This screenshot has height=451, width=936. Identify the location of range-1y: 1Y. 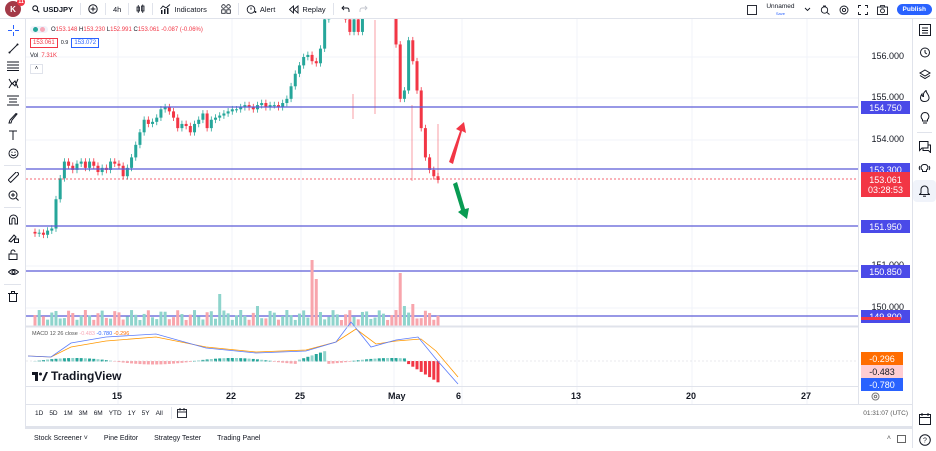
(132, 413).